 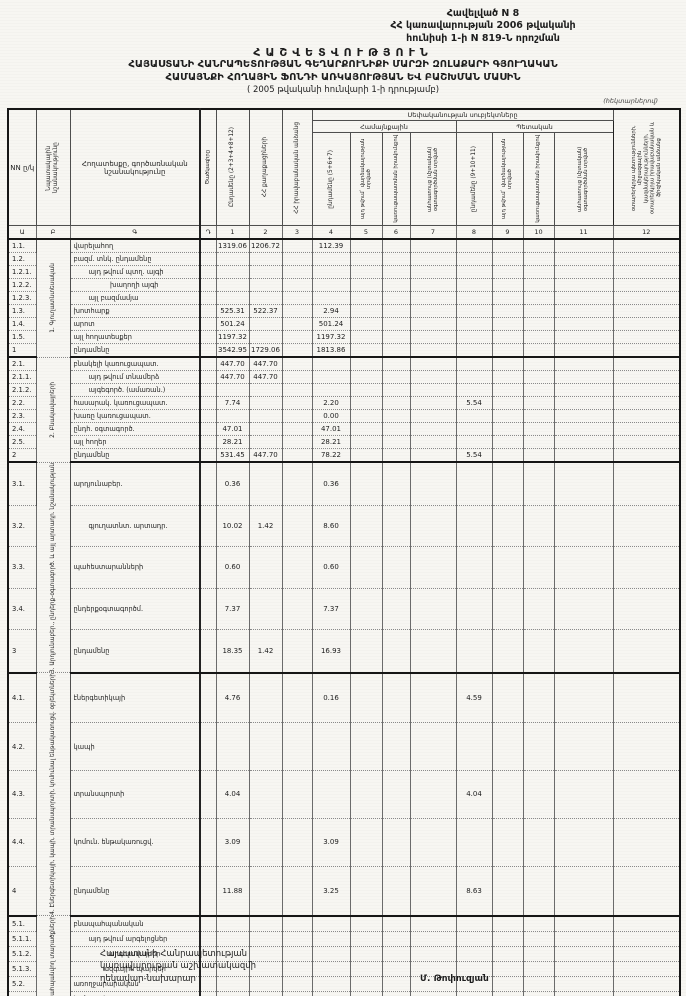 What do you see at coordinates (265, 455) in the screenshot?
I see `value-cell: 447.70` at bounding box center [265, 455].